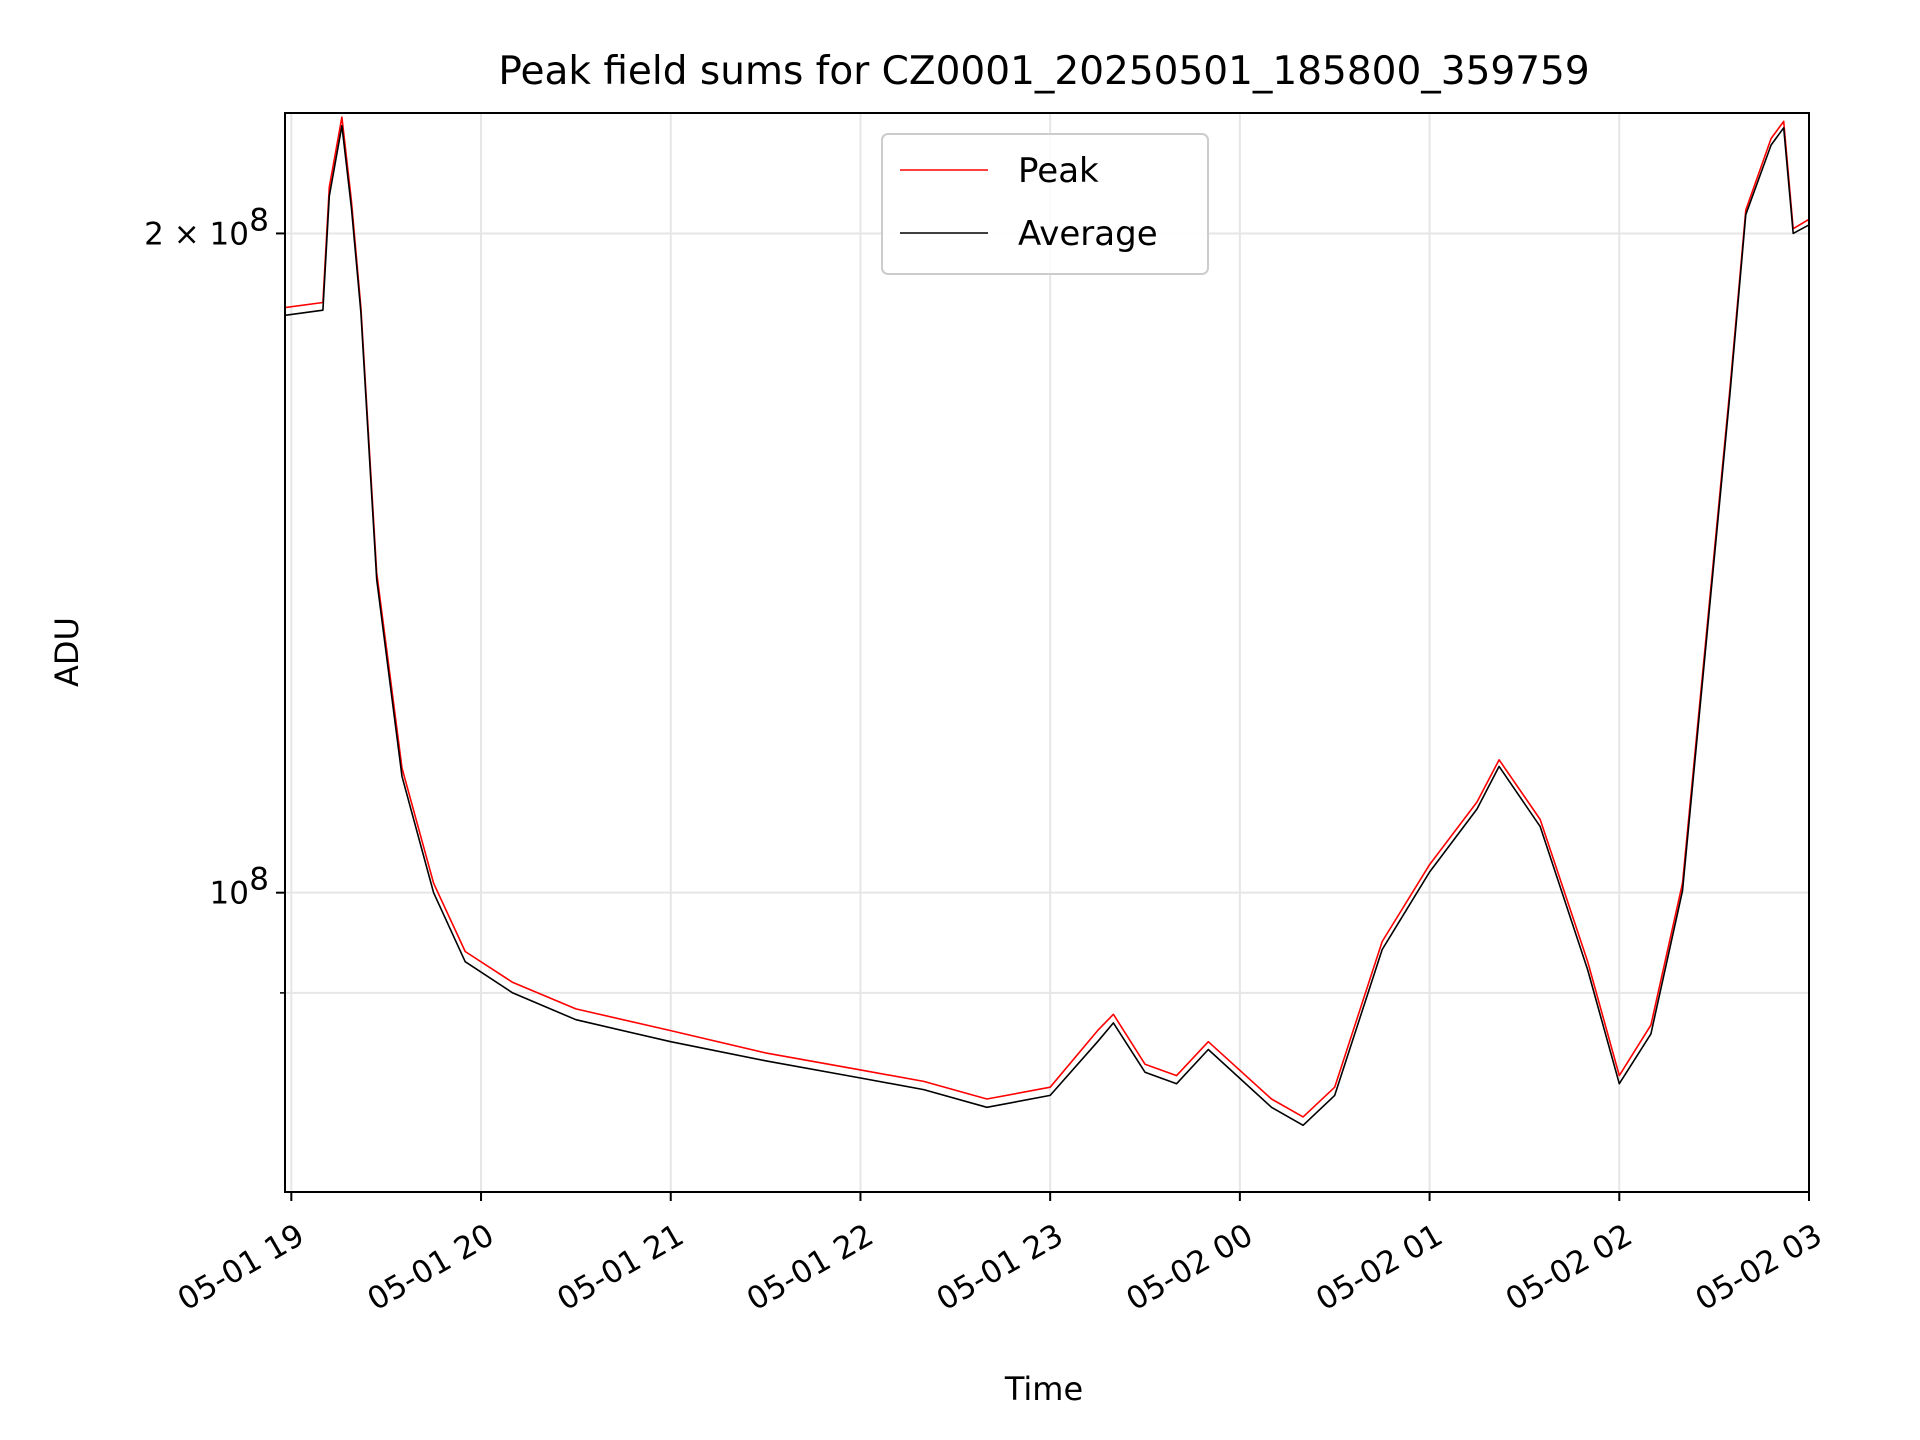 This screenshot has width=1920, height=1440. What do you see at coordinates (1043, 1389) in the screenshot?
I see `x-axis-label: Time` at bounding box center [1043, 1389].